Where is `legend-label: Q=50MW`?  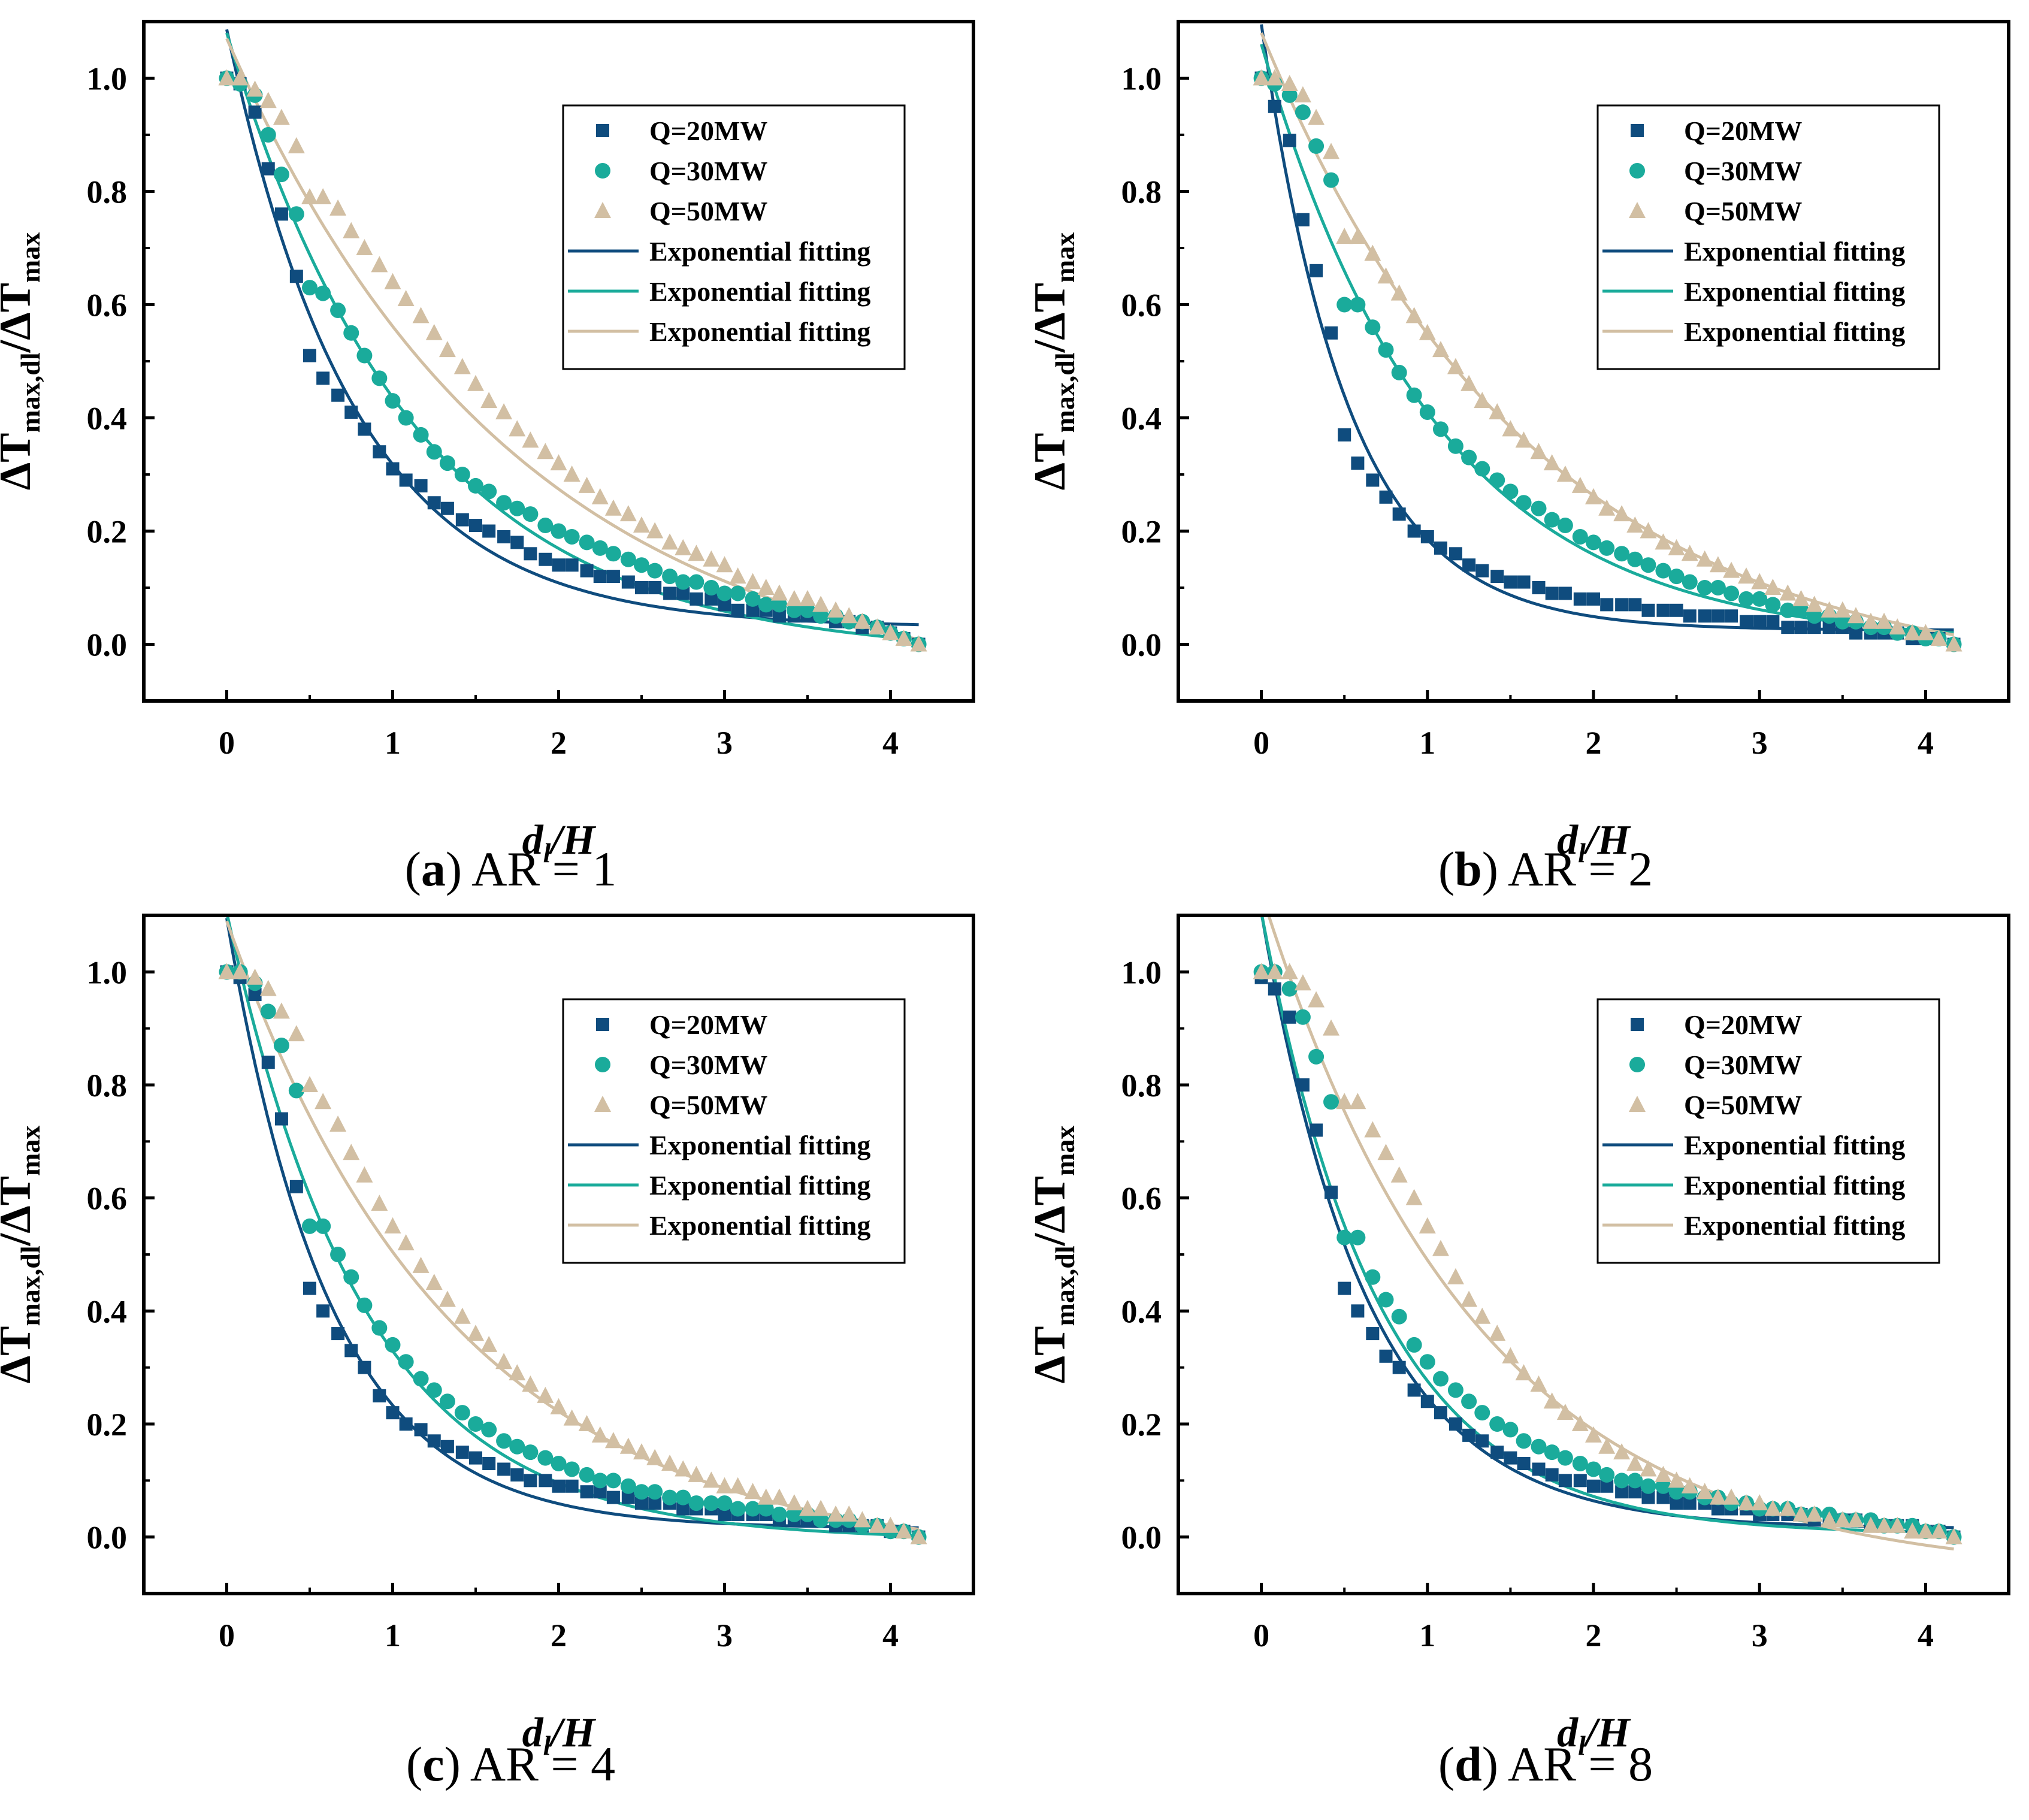 legend-label: Q=50MW is located at coordinates (708, 1105).